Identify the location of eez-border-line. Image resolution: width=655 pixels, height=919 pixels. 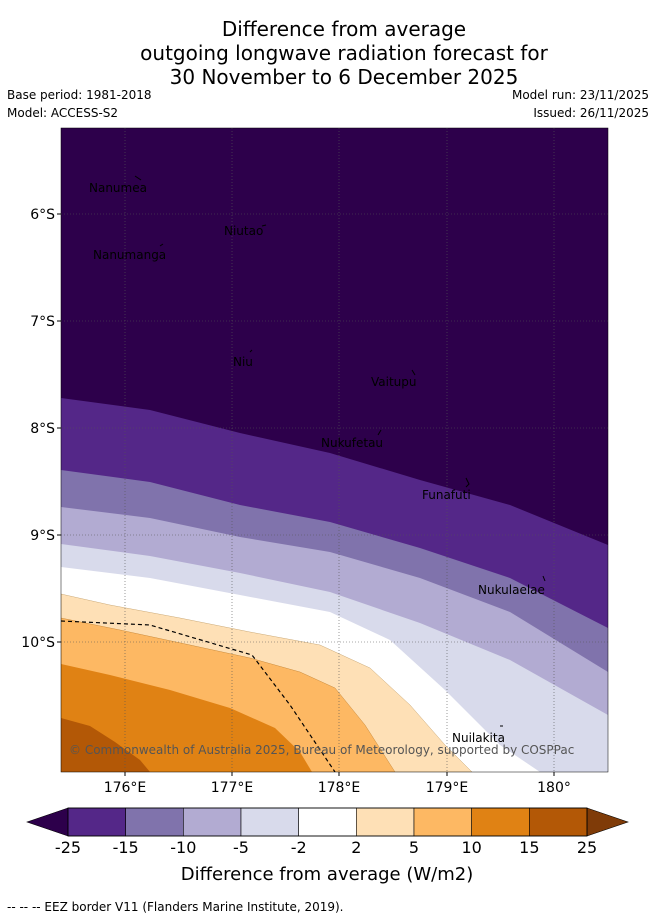
(198, 696).